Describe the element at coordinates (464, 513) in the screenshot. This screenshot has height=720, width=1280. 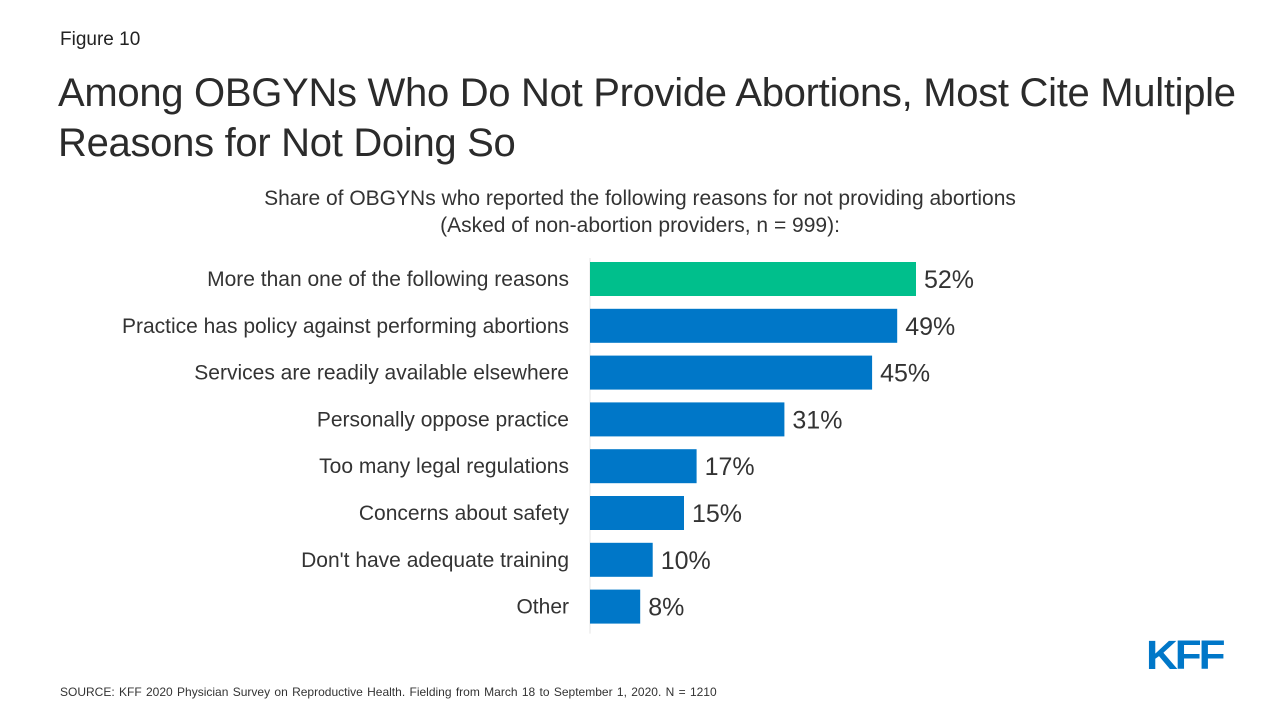
I see `category-label-5: Concerns about safety` at that location.